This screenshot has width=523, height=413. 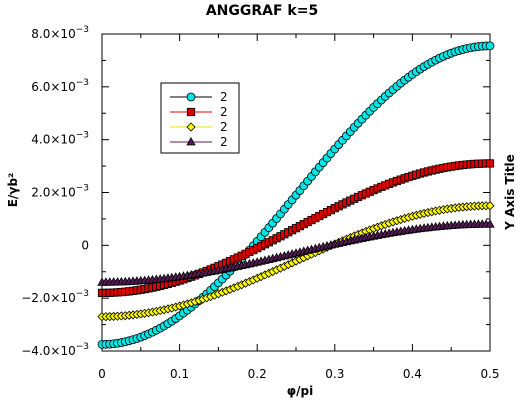 What do you see at coordinates (334, 374) in the screenshot?
I see `x-tick-label: 0.3` at bounding box center [334, 374].